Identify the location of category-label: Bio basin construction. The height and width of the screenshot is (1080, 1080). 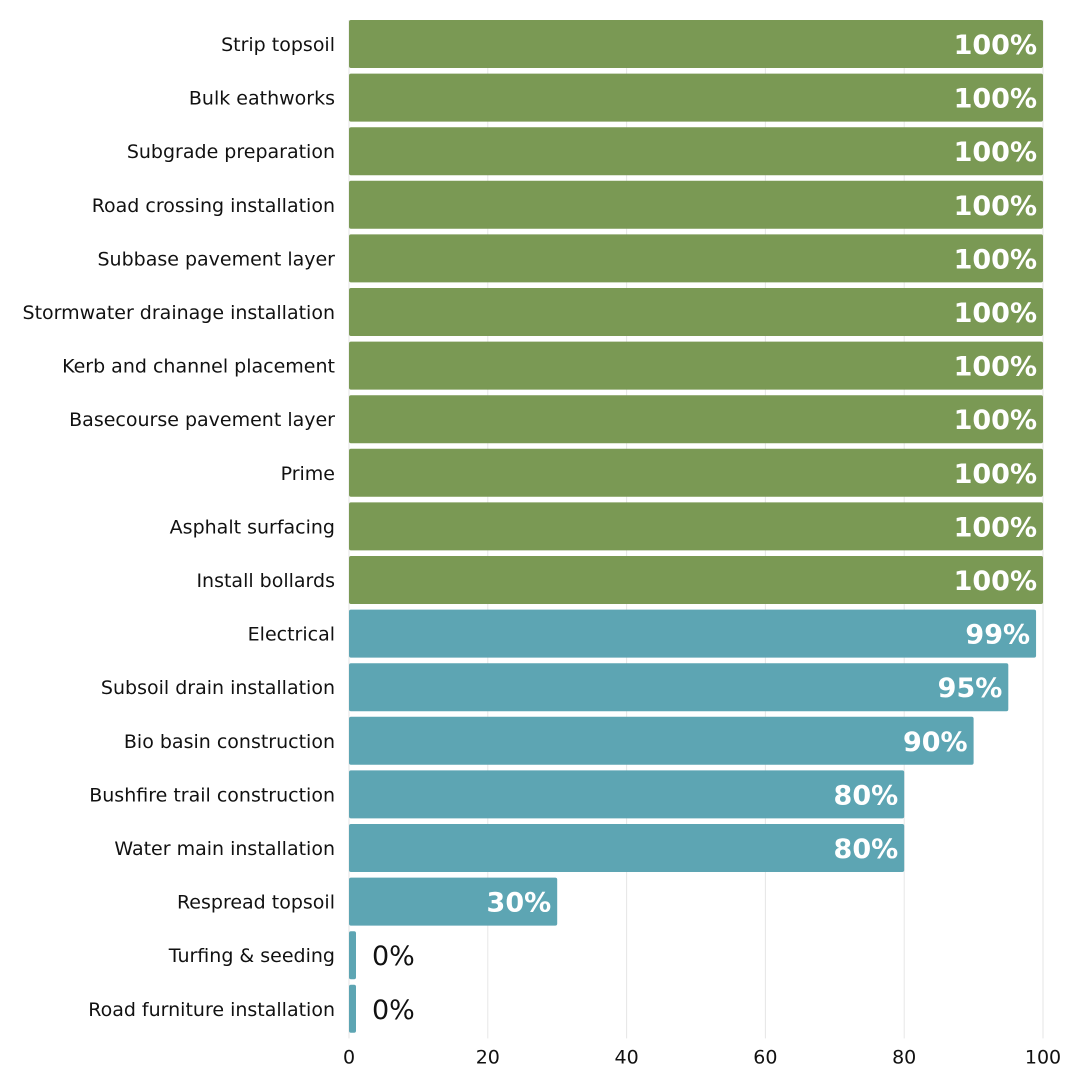
(229, 742).